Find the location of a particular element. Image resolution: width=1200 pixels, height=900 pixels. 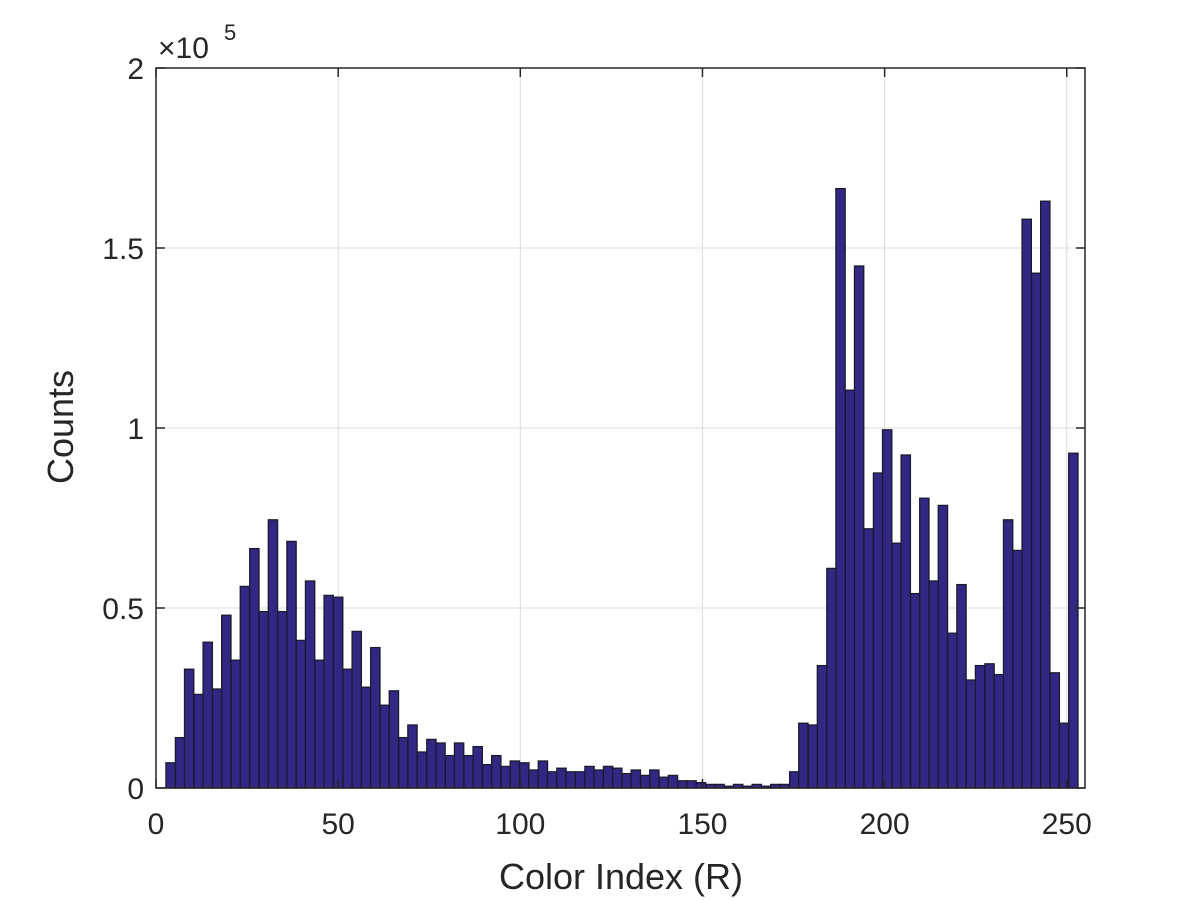

x-tick-label: 50 is located at coordinates (337, 824).